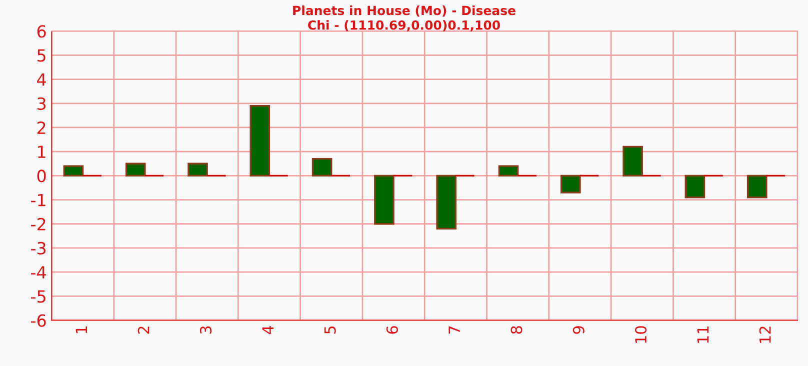  What do you see at coordinates (516, 330) in the screenshot?
I see `x-tick-label: 8` at bounding box center [516, 330].